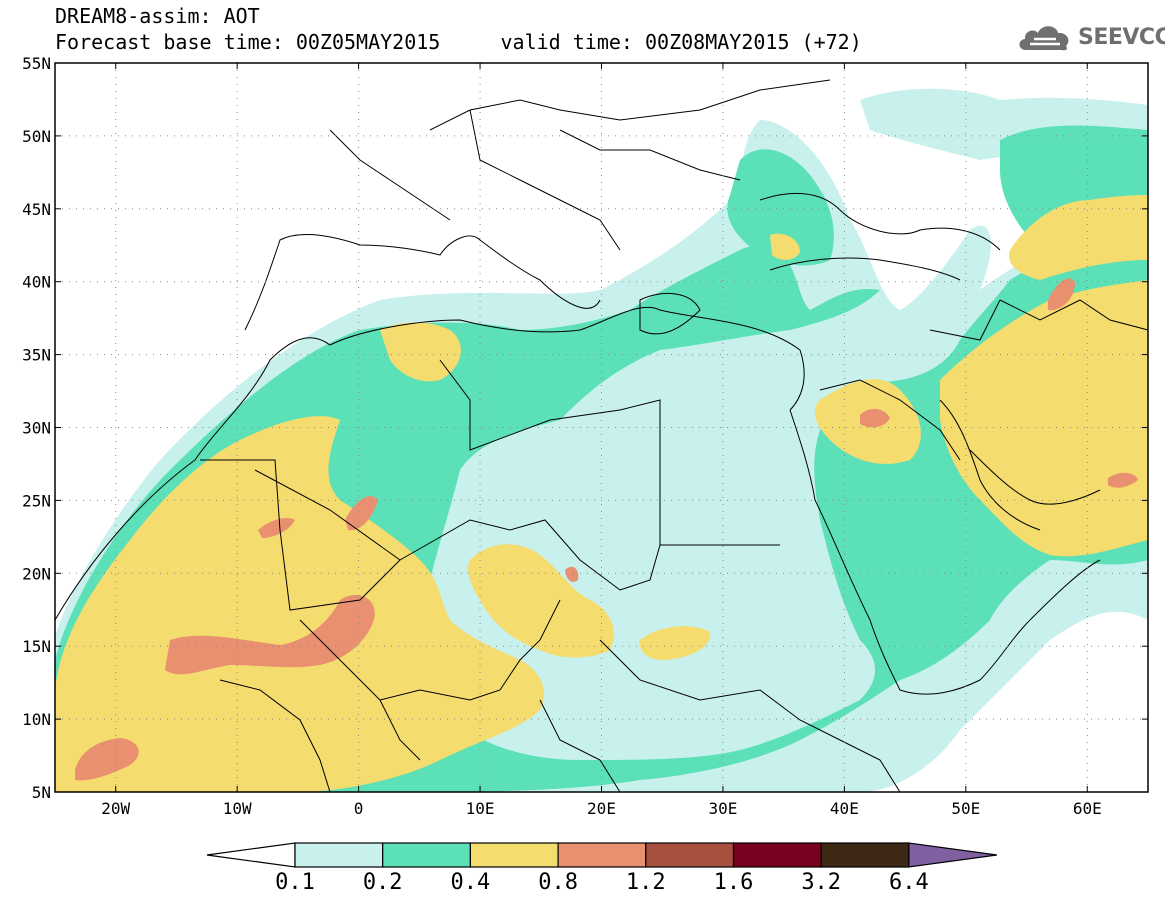 The width and height of the screenshot is (1165, 905). What do you see at coordinates (41, 792) in the screenshot?
I see `lat-tick-label: 5N` at bounding box center [41, 792].